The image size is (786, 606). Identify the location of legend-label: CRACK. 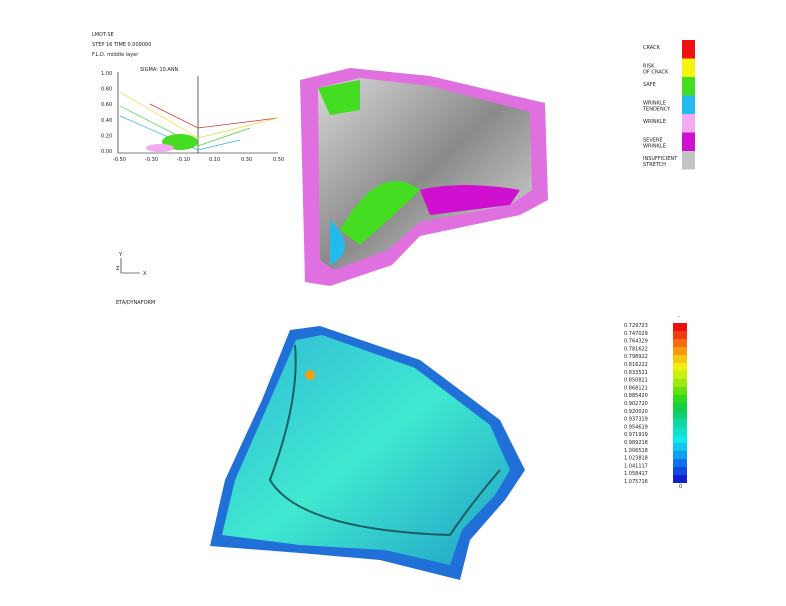
(652, 48).